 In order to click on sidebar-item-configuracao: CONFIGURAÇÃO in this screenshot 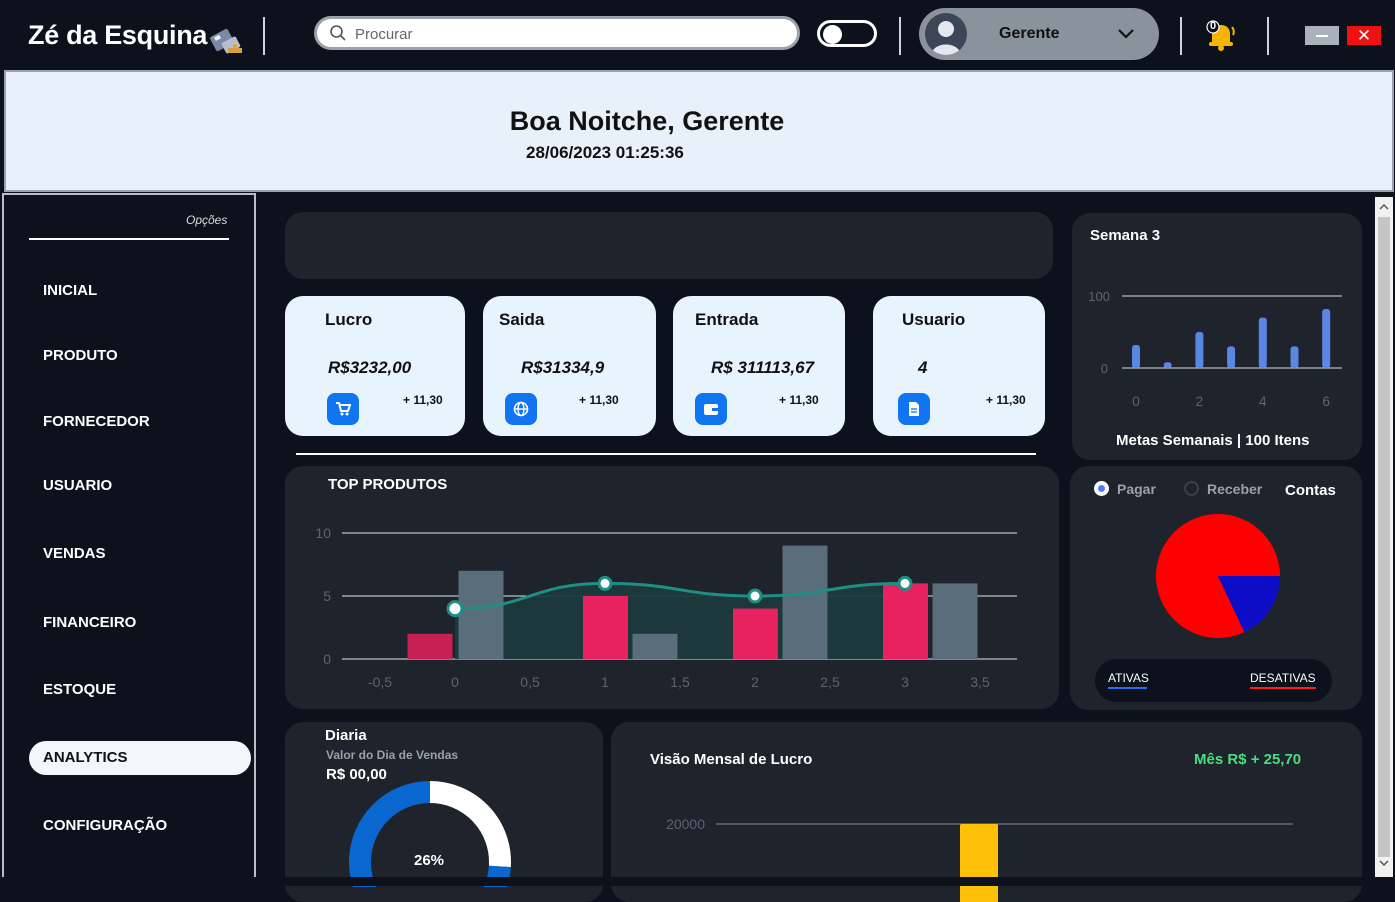, I will do `click(105, 825)`.